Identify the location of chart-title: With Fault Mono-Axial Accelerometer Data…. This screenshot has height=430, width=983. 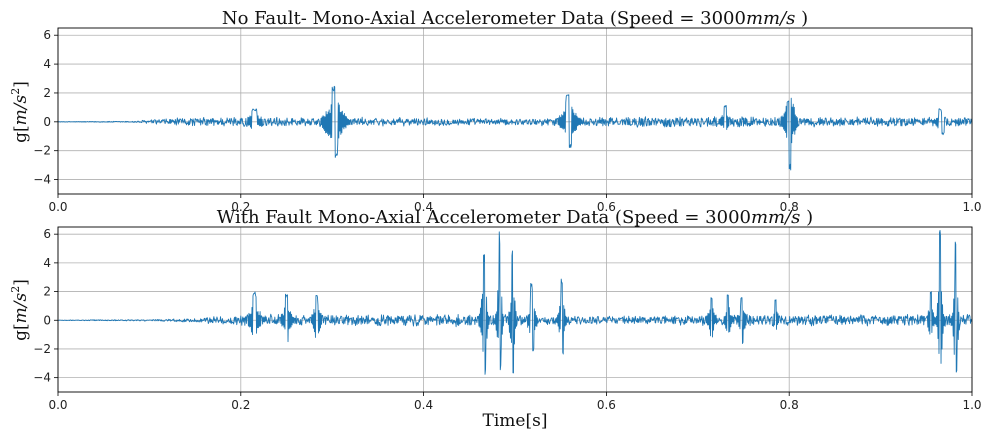
(515, 217).